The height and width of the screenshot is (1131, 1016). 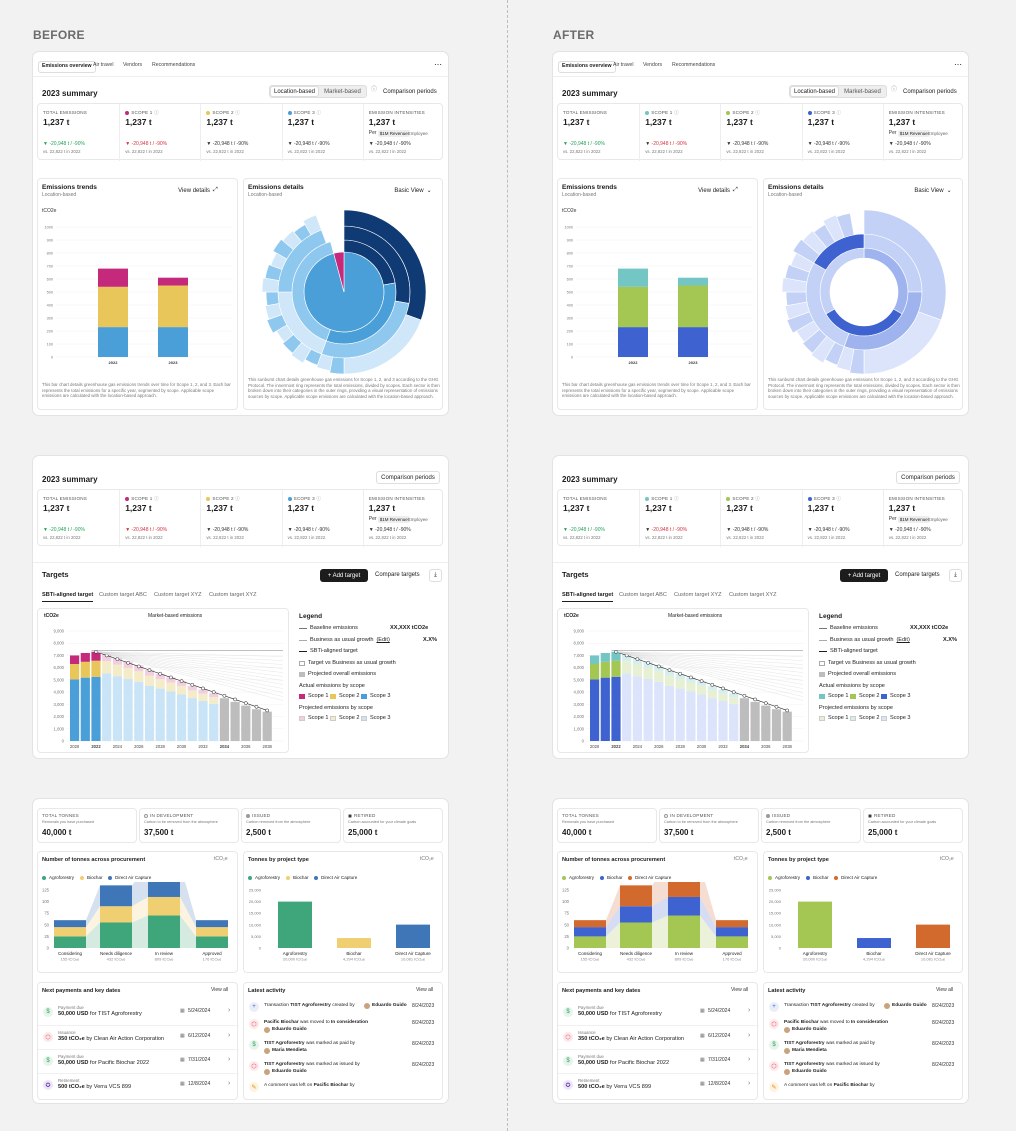 I want to click on metric-label-text: SCOPE 3, so click(x=304, y=498).